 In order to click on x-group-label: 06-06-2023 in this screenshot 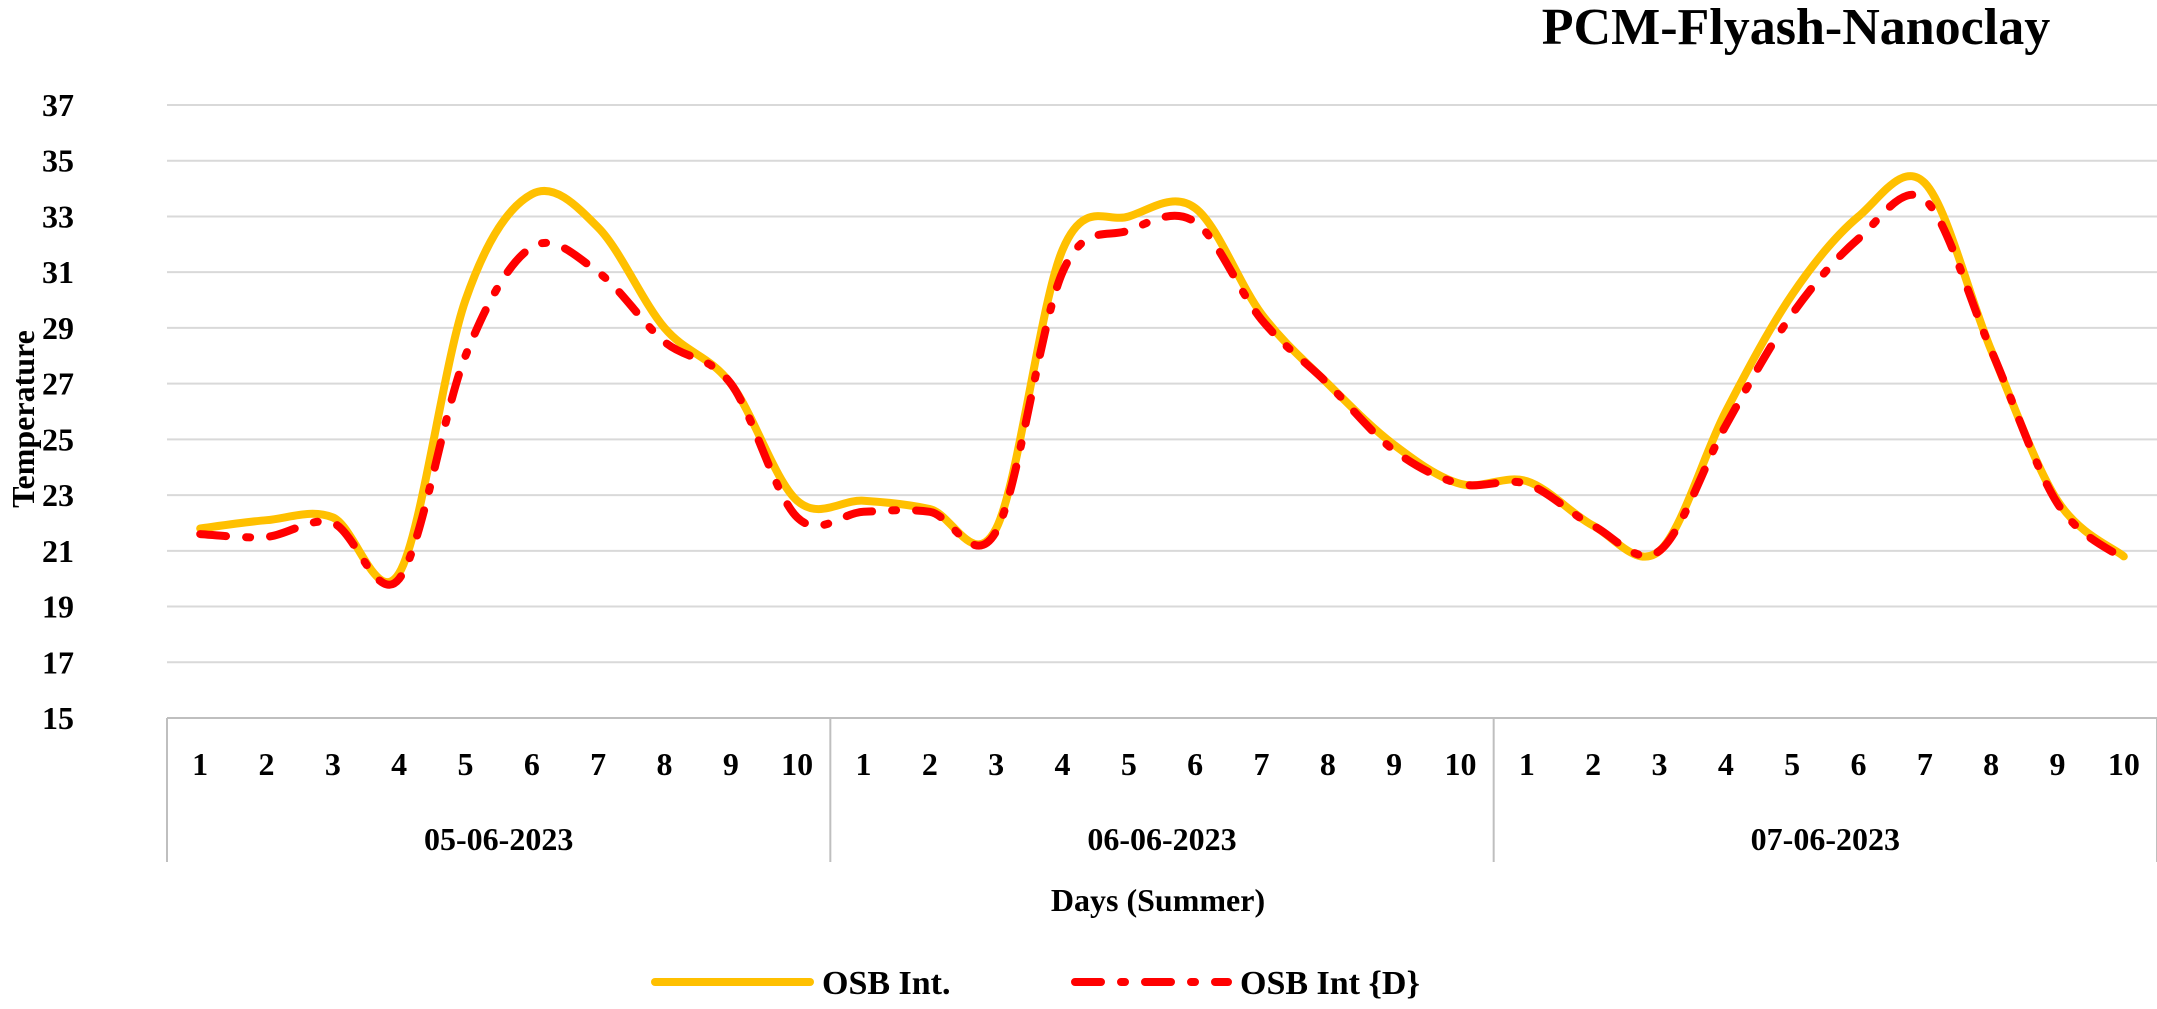, I will do `click(1161, 839)`.